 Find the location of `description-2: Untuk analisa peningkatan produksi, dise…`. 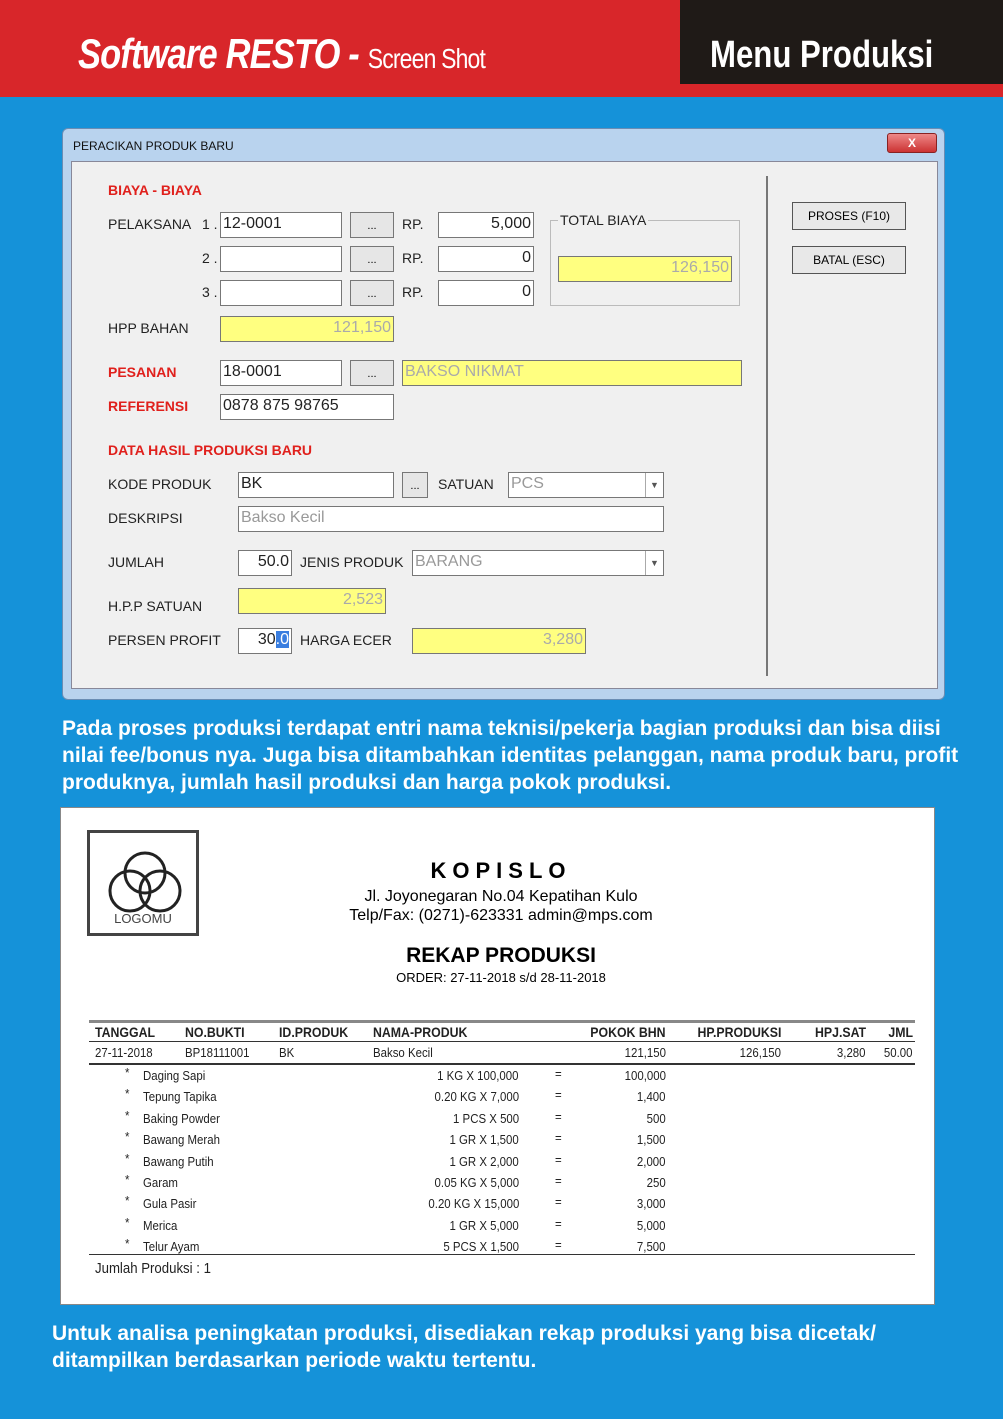

description-2: Untuk analisa peningkatan produksi, dise… is located at coordinates (464, 1347).